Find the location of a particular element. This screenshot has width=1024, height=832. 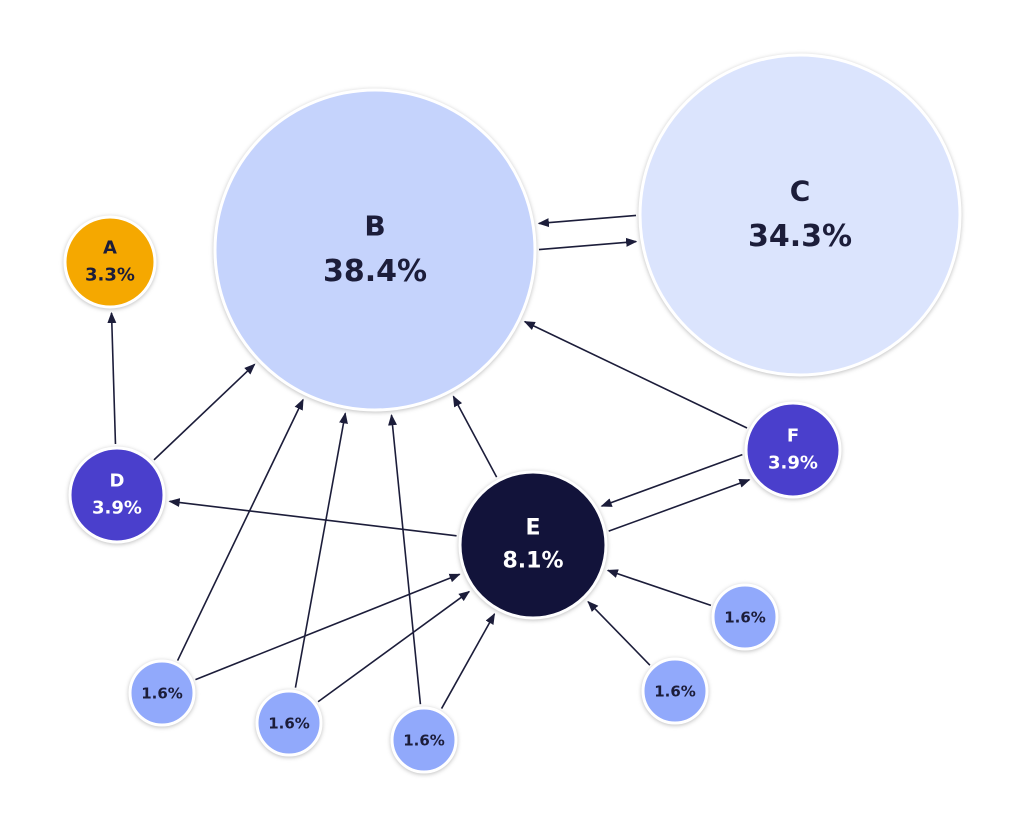

node: E 8.1% is located at coordinates (533, 545).